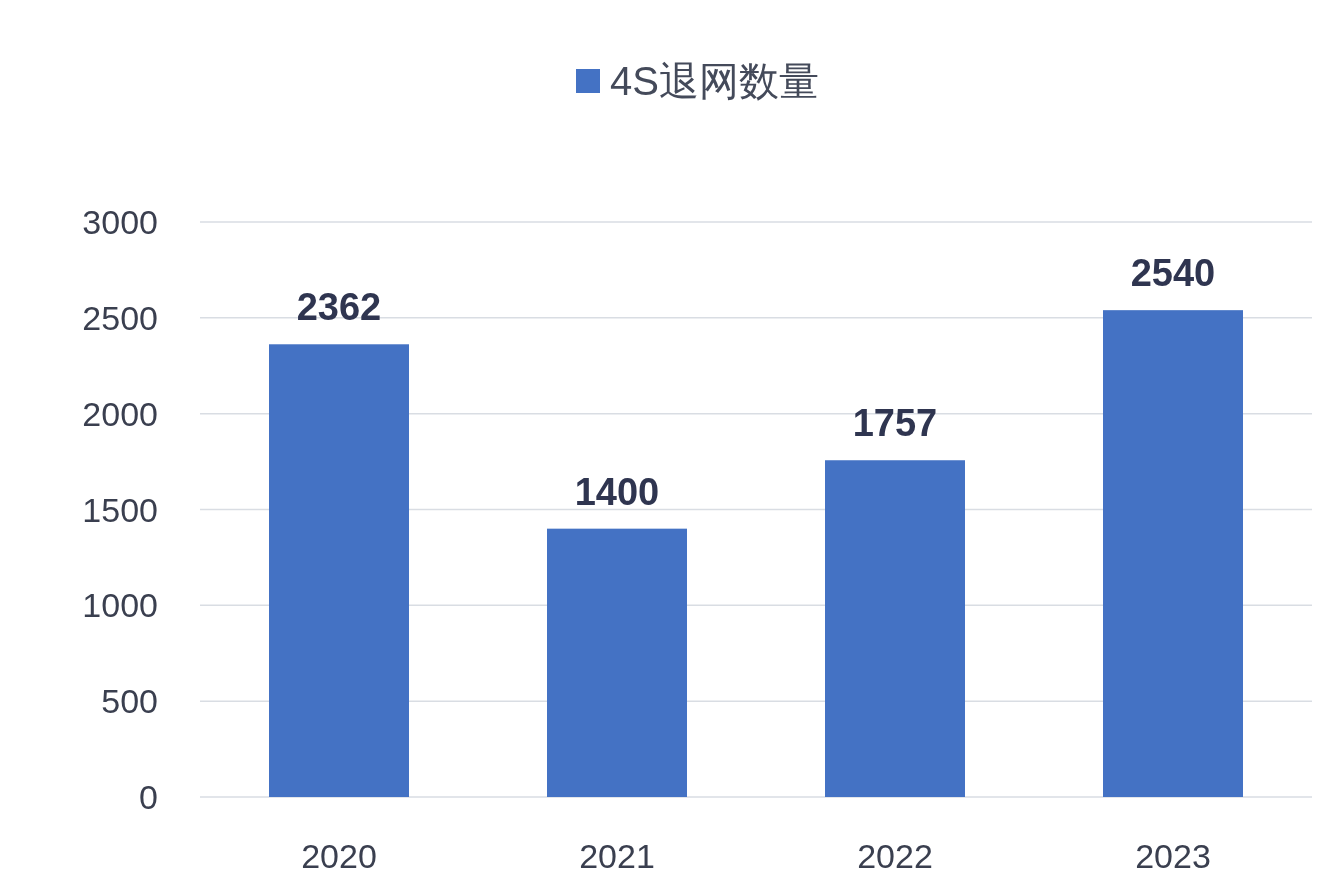 The height and width of the screenshot is (890, 1332). Describe the element at coordinates (1173, 856) in the screenshot. I see `x-tick-label: 2023` at that location.